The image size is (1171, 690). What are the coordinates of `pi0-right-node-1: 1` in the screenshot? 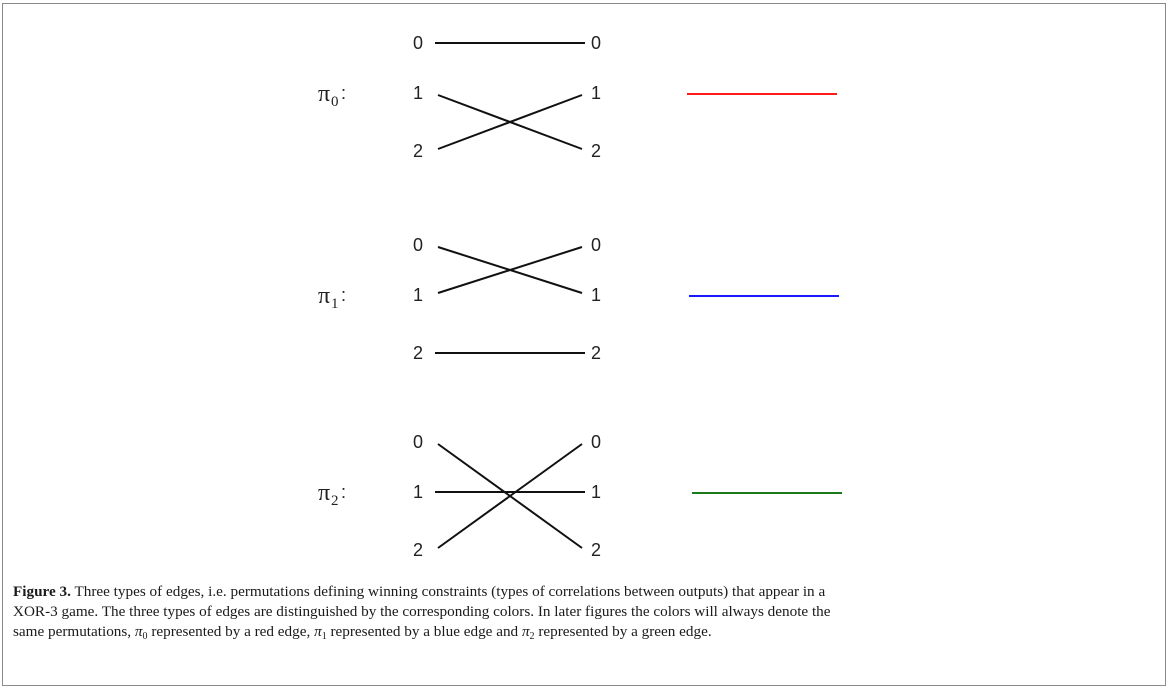 It's located at (596, 93).